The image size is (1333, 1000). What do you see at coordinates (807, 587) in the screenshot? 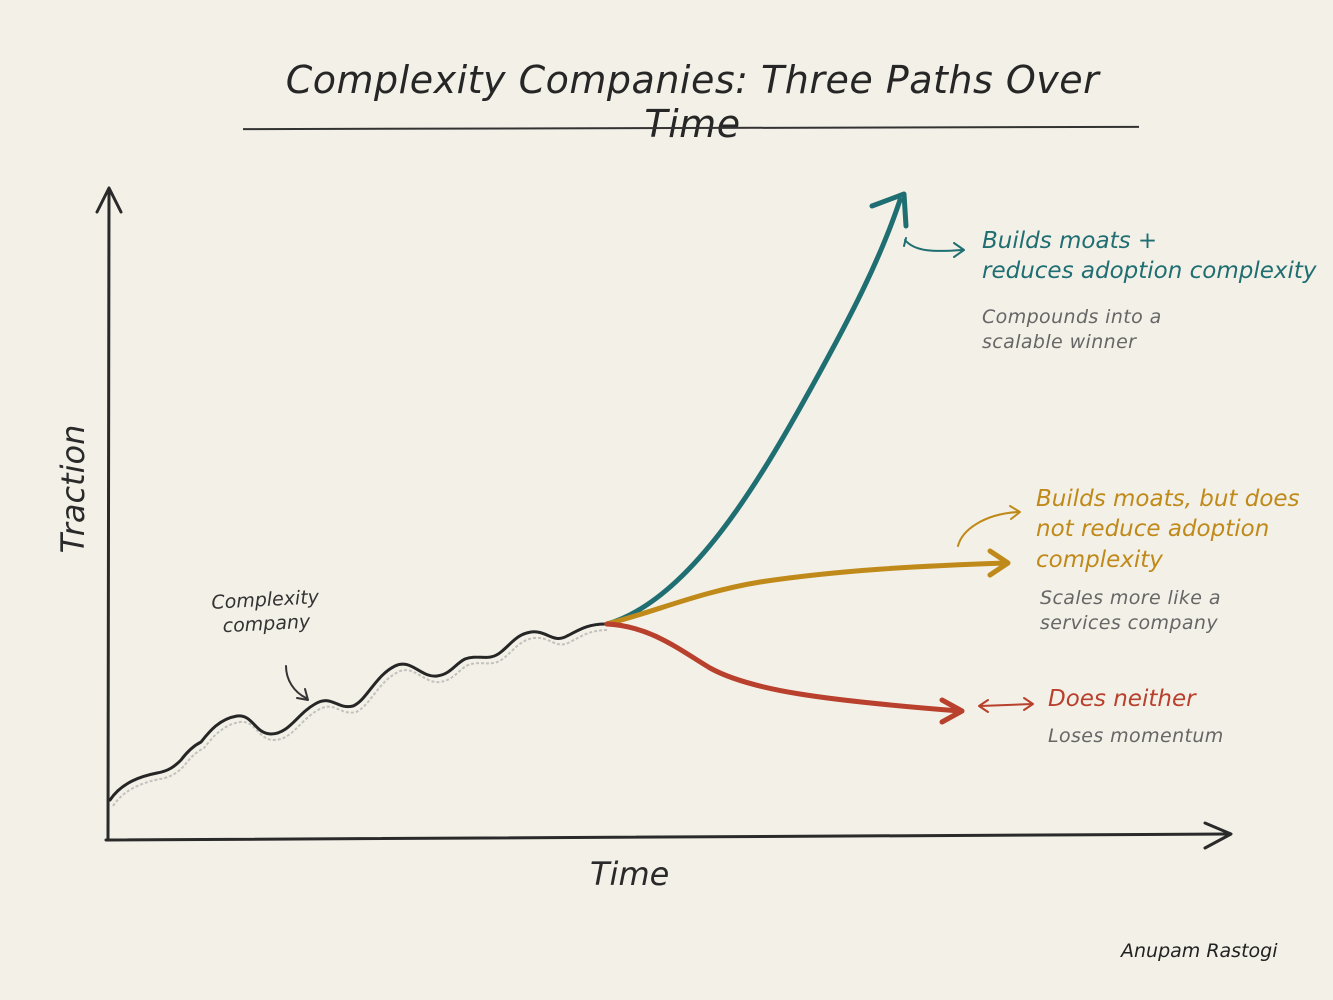
I see `path-services` at bounding box center [807, 587].